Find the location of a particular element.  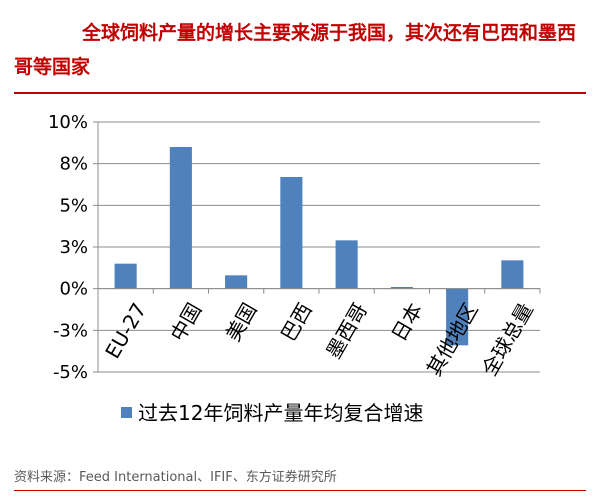

x-category-label: 全球总量 is located at coordinates (507, 339).